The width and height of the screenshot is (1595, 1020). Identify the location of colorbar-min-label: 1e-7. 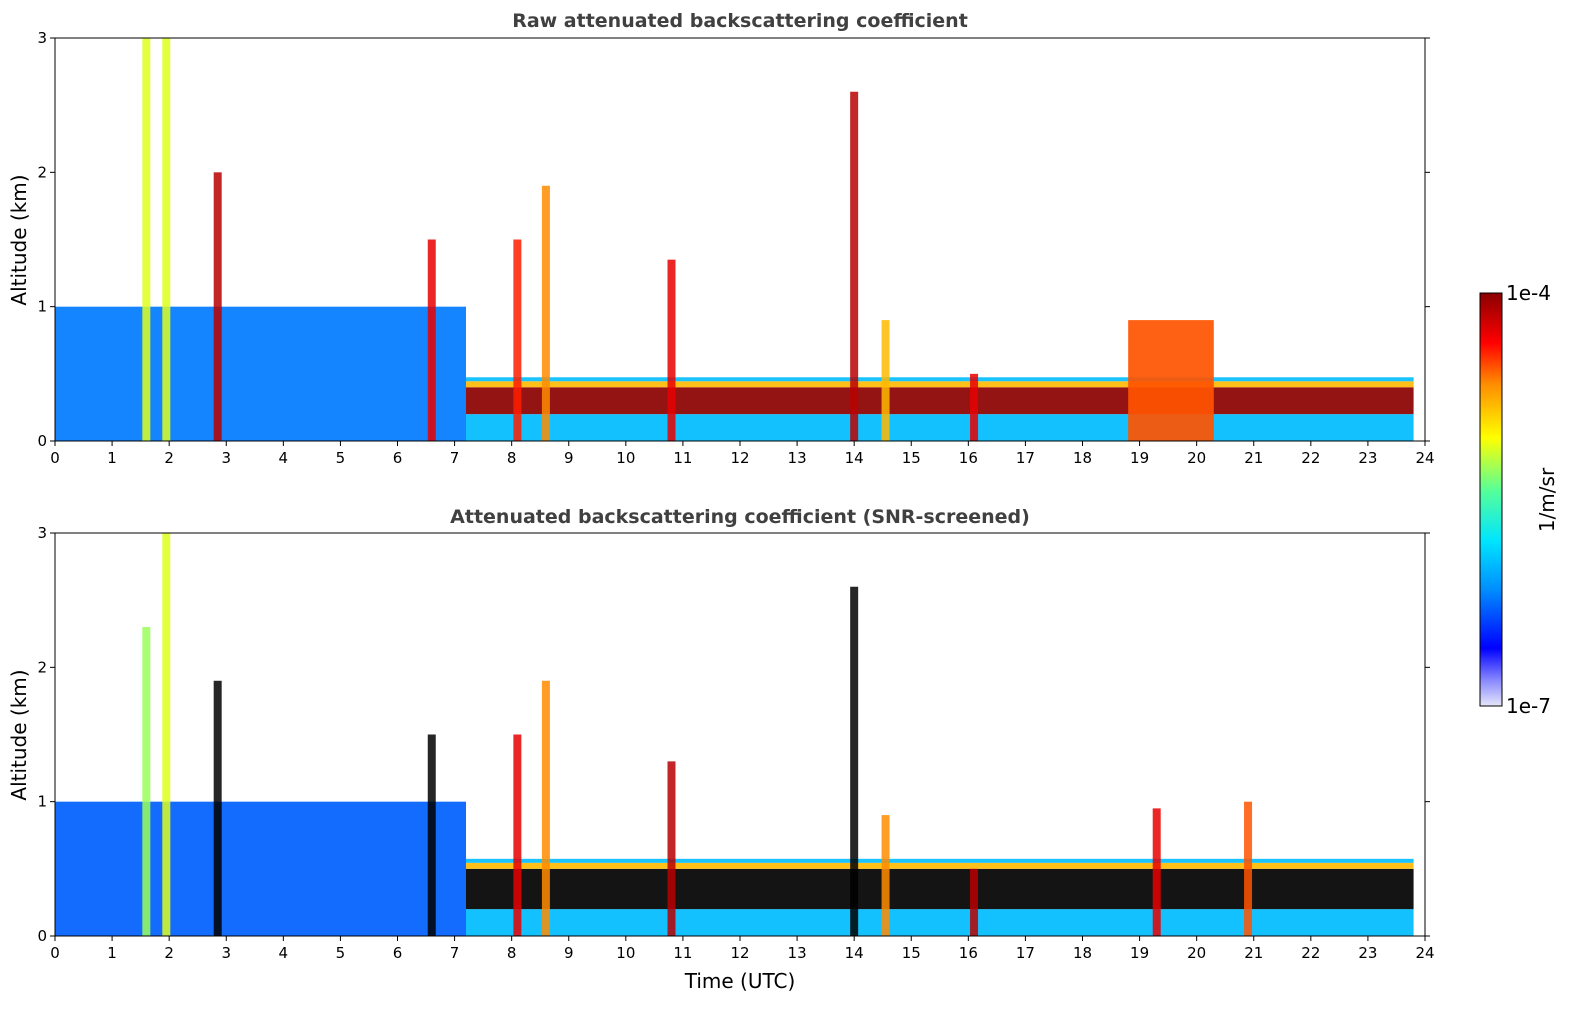
(1528, 706).